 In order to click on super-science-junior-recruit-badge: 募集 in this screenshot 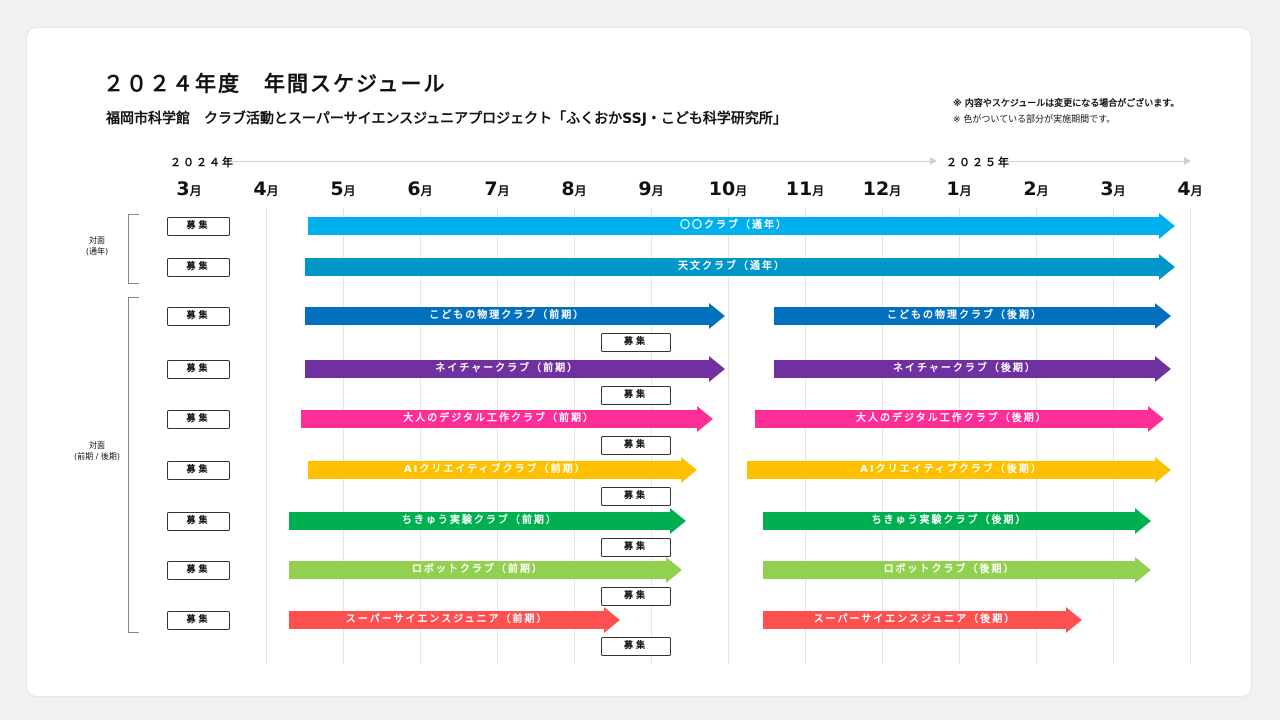, I will do `click(198, 620)`.